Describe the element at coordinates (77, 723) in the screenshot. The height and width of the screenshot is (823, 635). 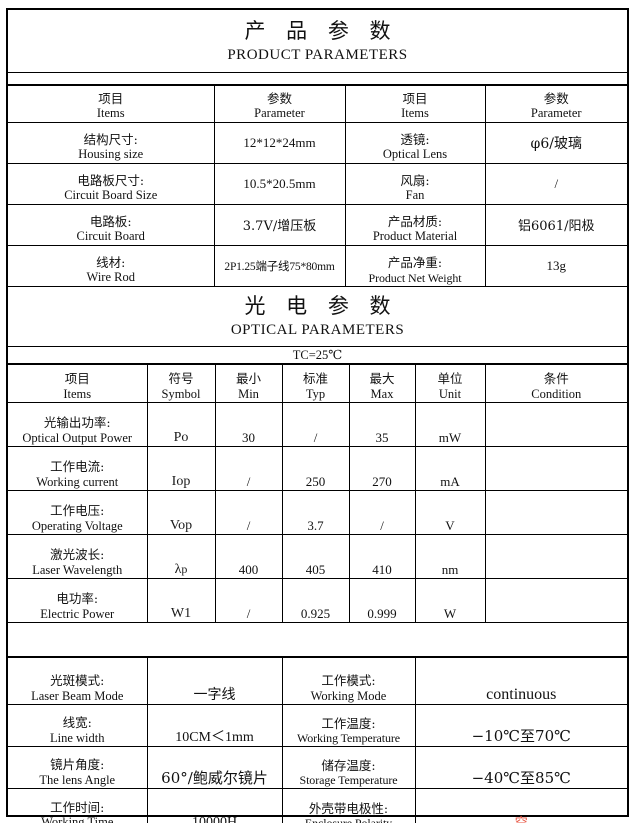
I see `label-cn: 线宽:` at that location.